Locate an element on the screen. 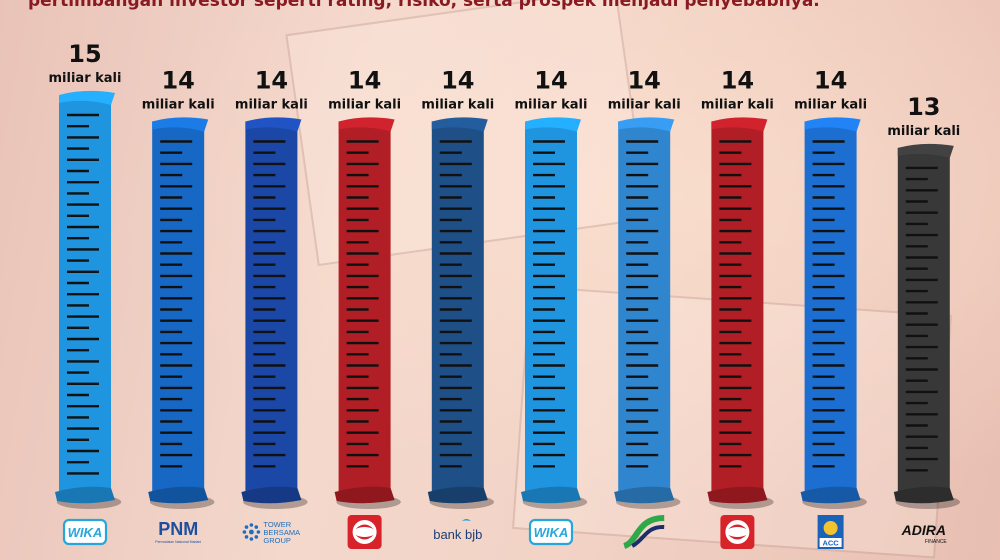 The image size is (1000, 560). data-label-value: 13 is located at coordinates (923, 107).